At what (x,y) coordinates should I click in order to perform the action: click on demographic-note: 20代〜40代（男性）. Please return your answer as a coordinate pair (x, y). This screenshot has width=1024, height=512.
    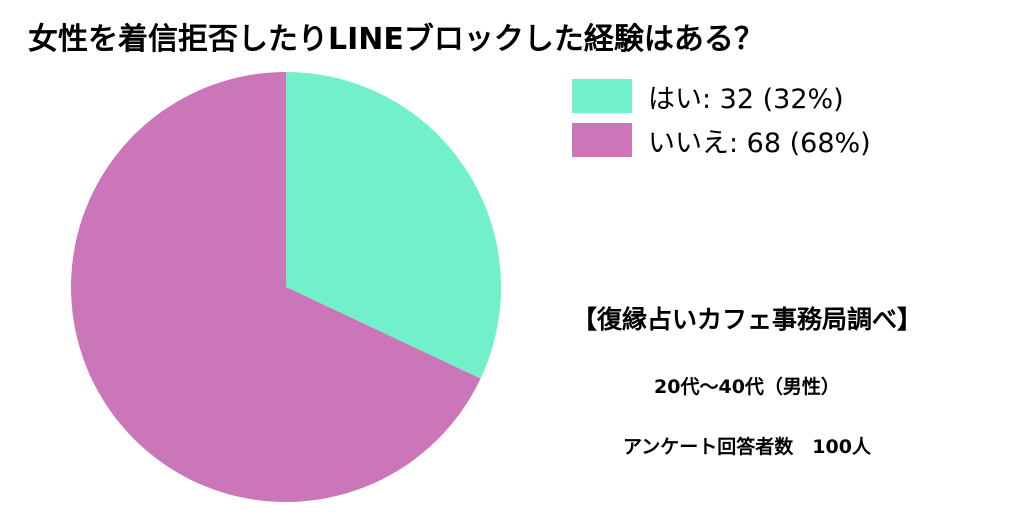
    Looking at the image, I should click on (747, 387).